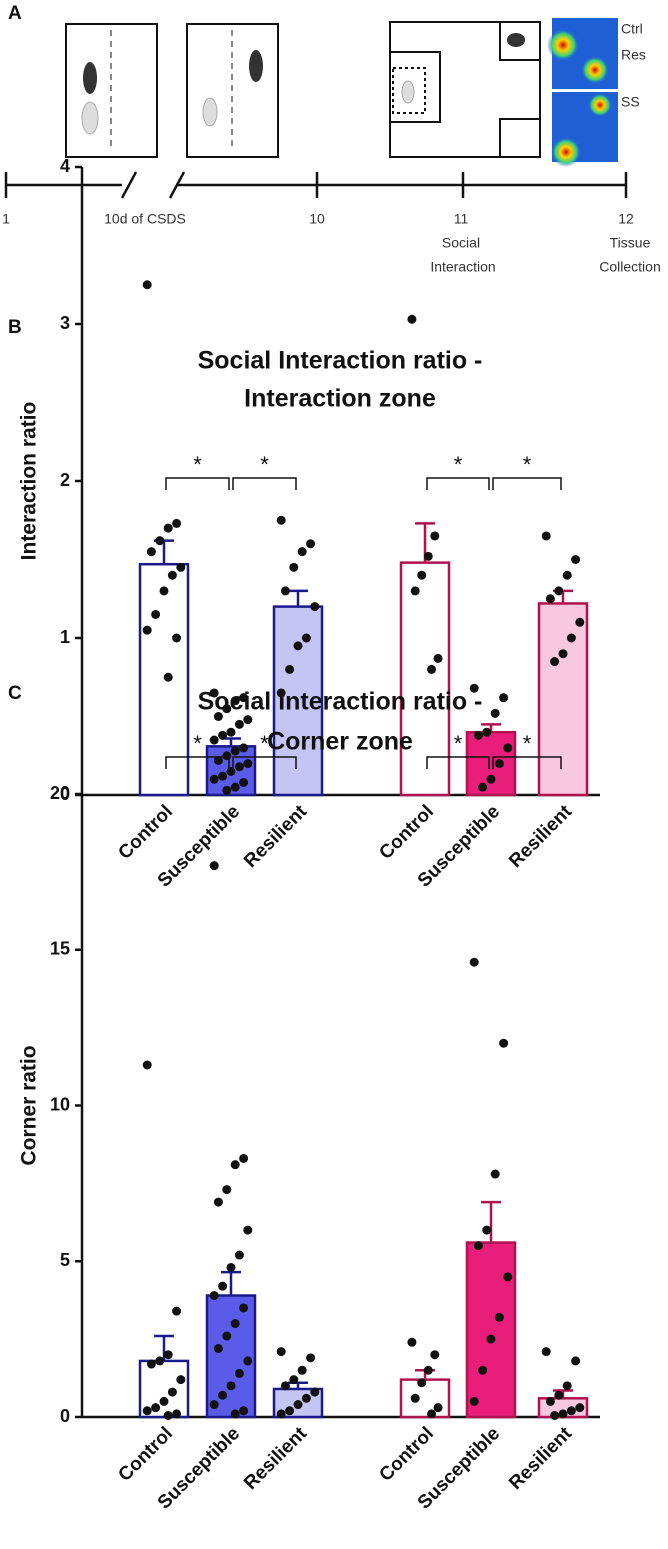  I want to click on chart-title: Social Interaction ratio -, so click(340, 702).